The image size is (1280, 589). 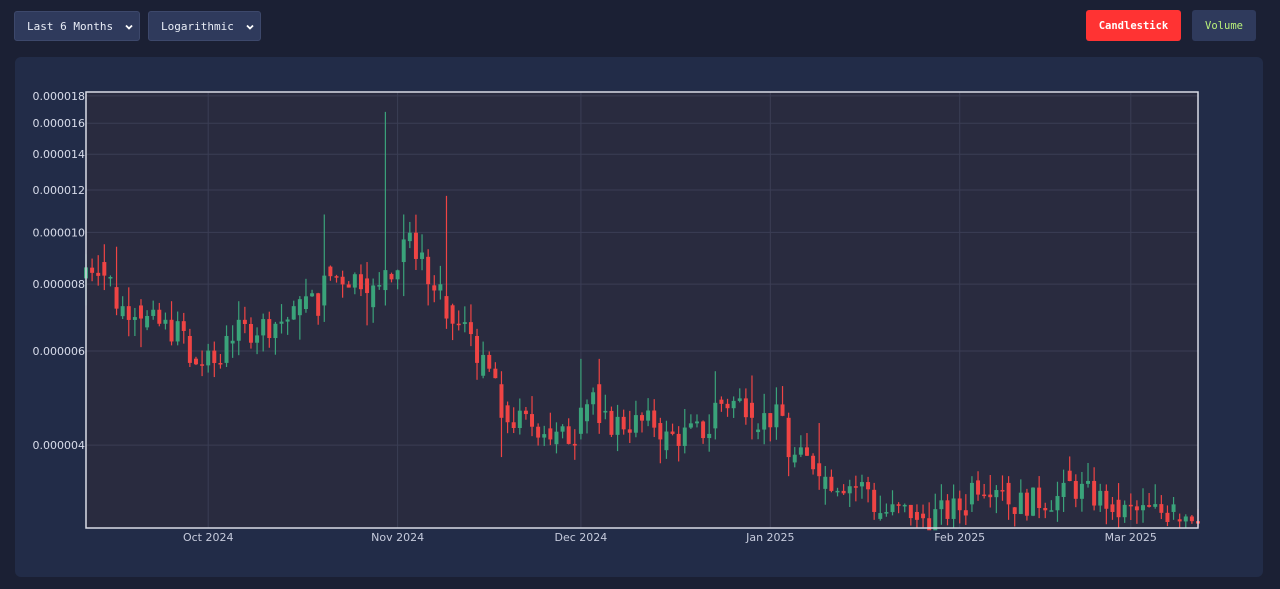 I want to click on scale-select: Logarithmic, so click(x=204, y=26).